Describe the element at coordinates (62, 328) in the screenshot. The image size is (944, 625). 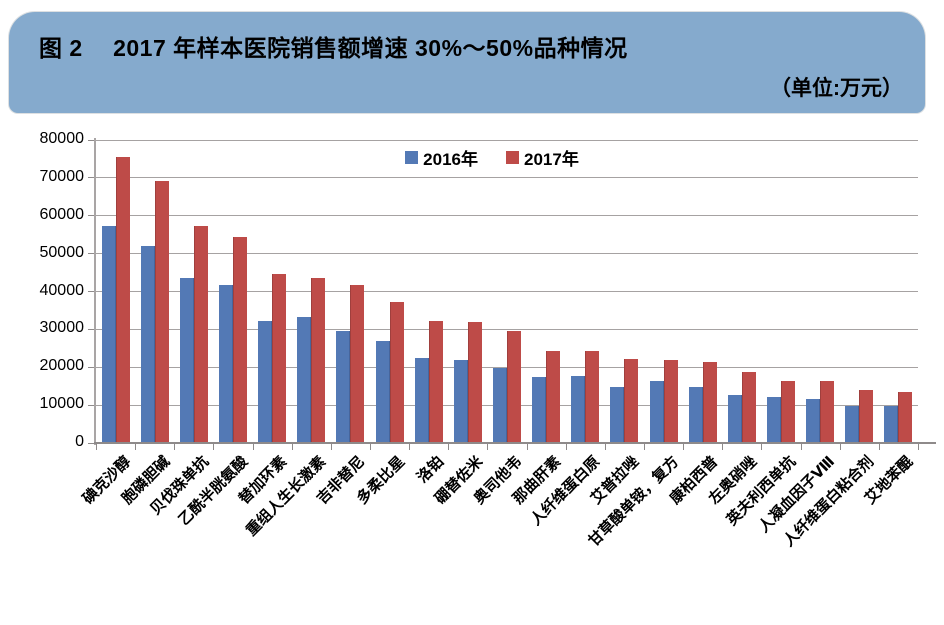
I see `y-axis-tick-label: 30000` at that location.